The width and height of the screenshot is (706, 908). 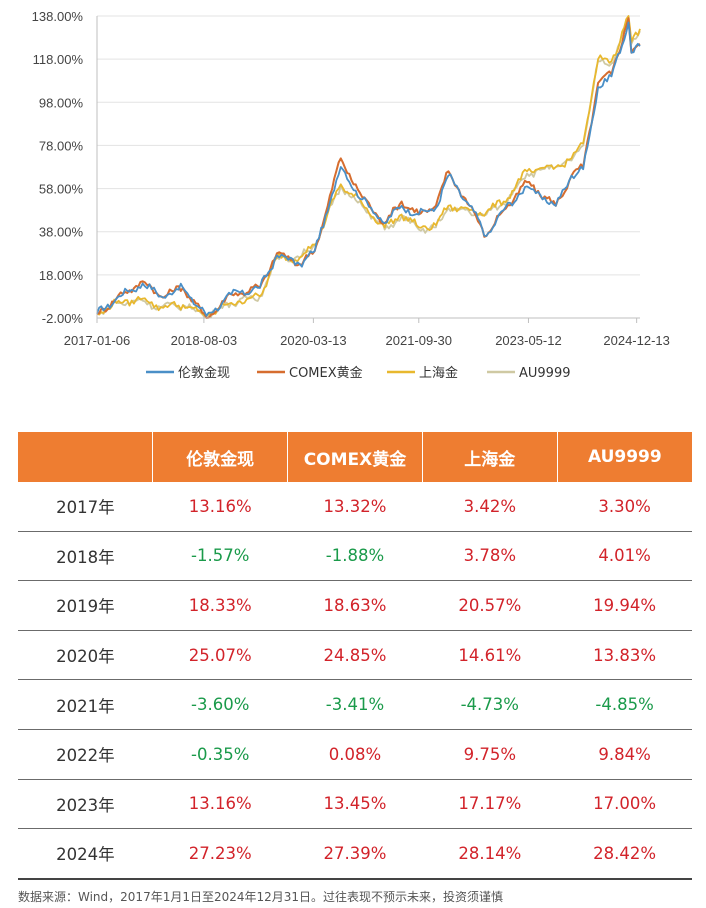 What do you see at coordinates (58, 16) in the screenshot?
I see `y-tick-label: 138.00%` at bounding box center [58, 16].